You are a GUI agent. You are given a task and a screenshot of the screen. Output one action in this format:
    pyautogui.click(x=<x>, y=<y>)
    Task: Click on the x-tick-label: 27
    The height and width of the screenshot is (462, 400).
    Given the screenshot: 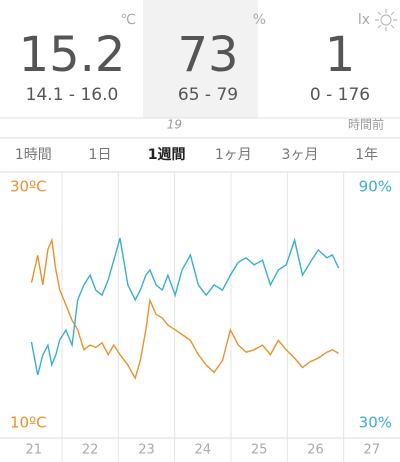 What is the action you would take?
    pyautogui.click(x=372, y=450)
    